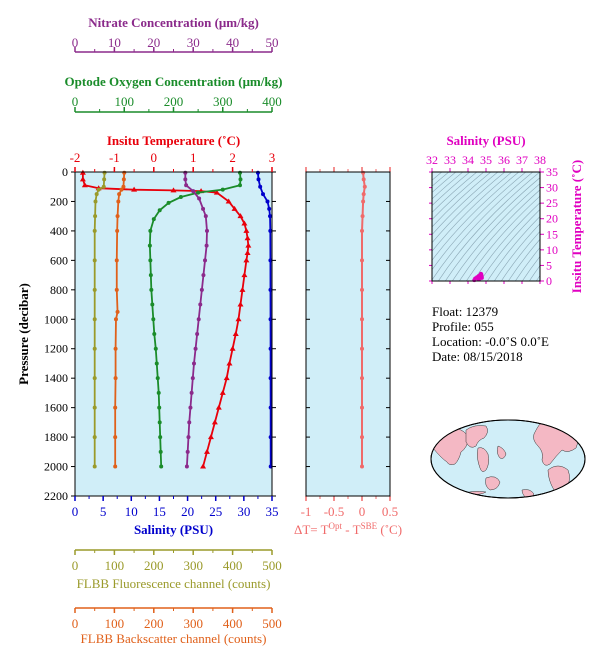  Describe the element at coordinates (351, 529) in the screenshot. I see `dt-axis-title-part: - T` at that location.